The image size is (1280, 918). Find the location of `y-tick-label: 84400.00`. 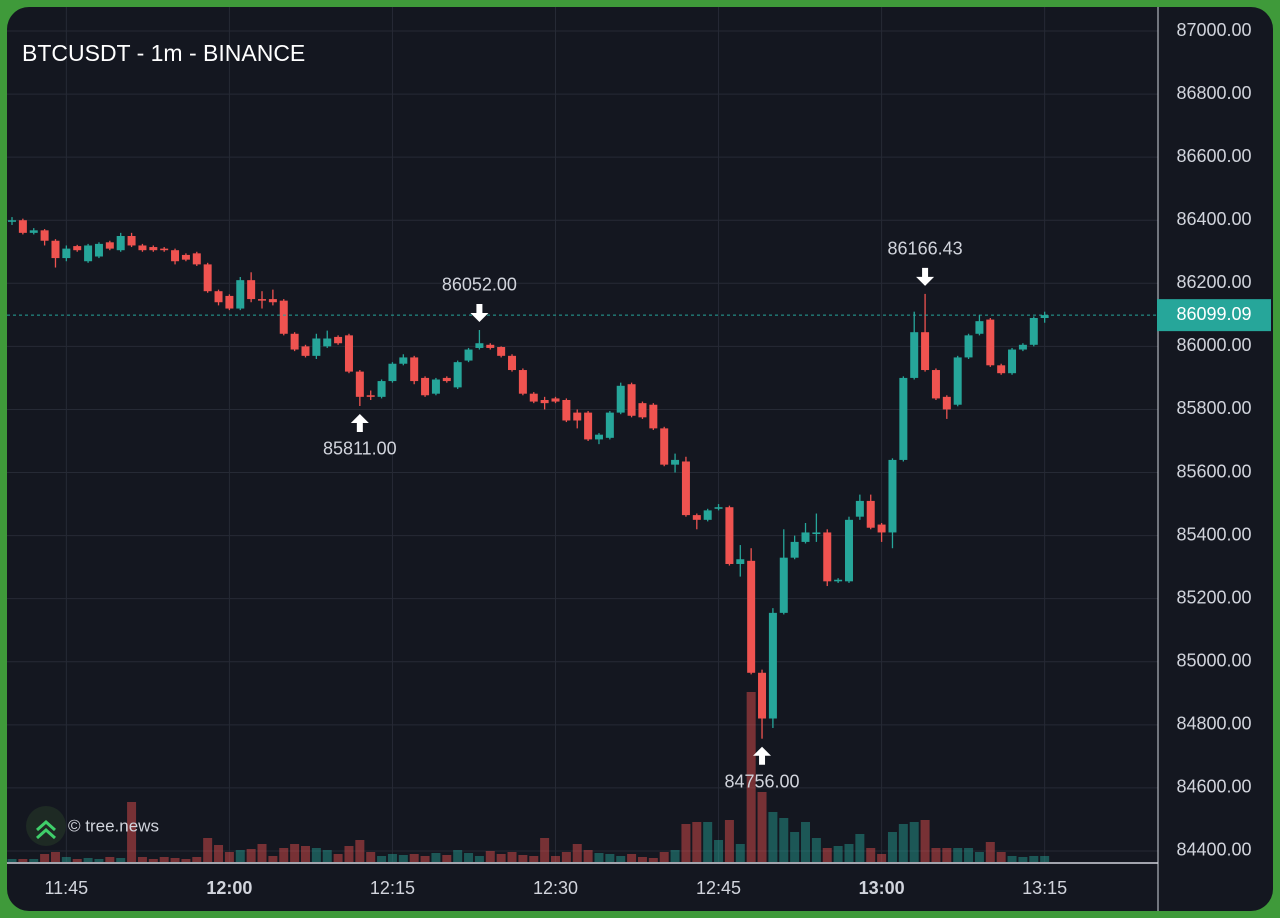

y-tick-label: 84400.00 is located at coordinates (1213, 850).